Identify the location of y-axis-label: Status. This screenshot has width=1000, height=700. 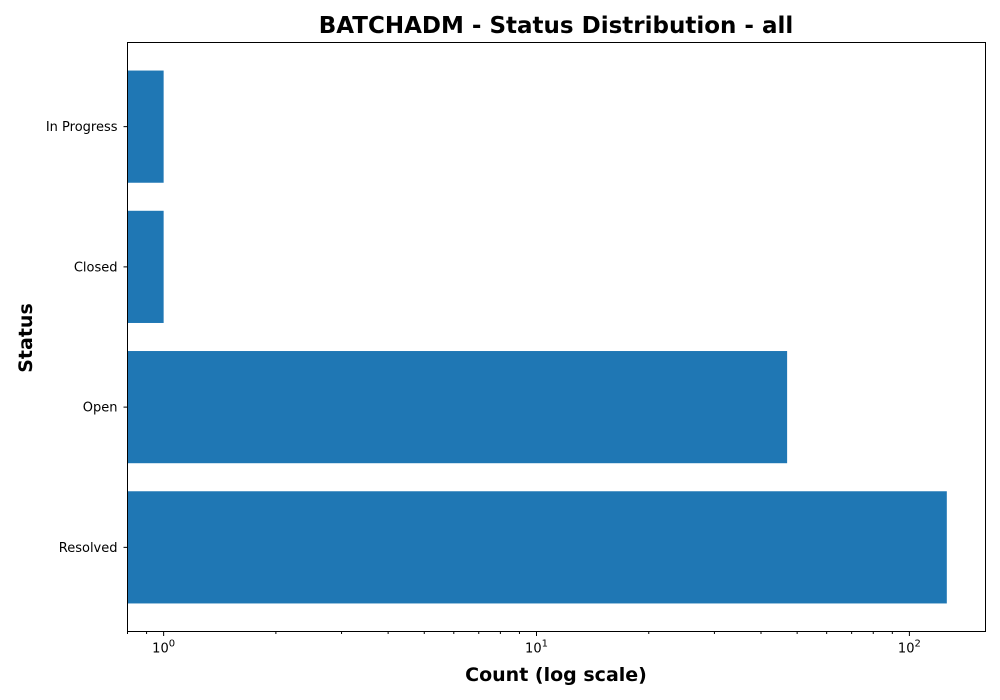
(26, 338).